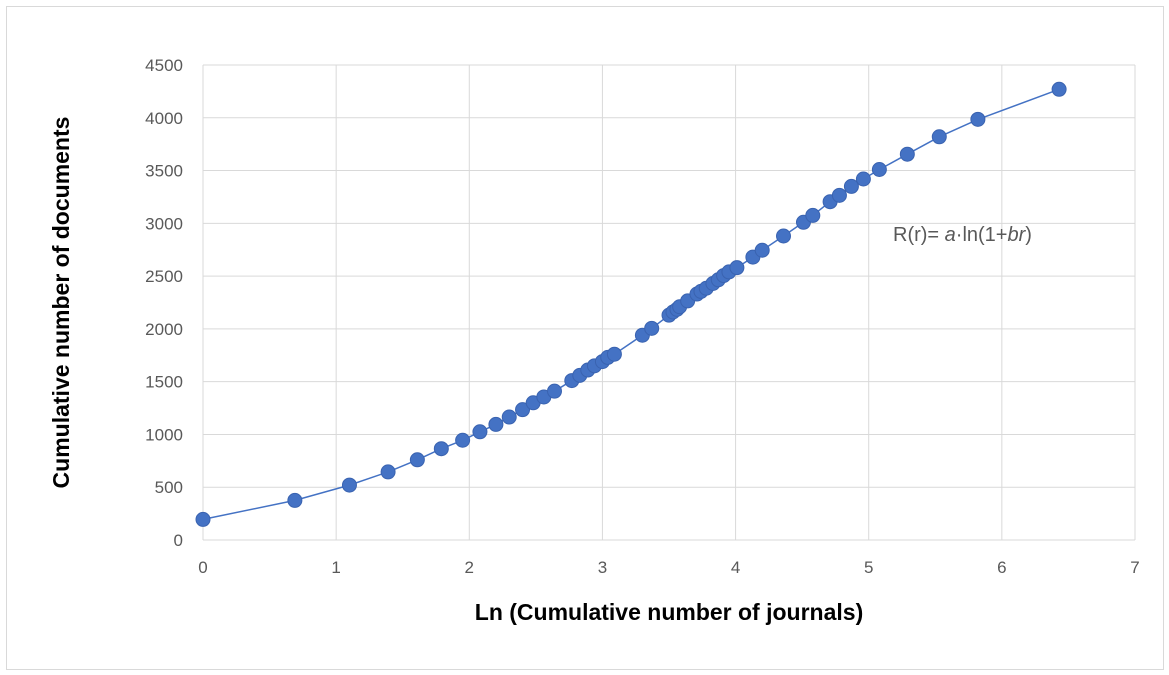  I want to click on y-tick-label: 500, so click(169, 487).